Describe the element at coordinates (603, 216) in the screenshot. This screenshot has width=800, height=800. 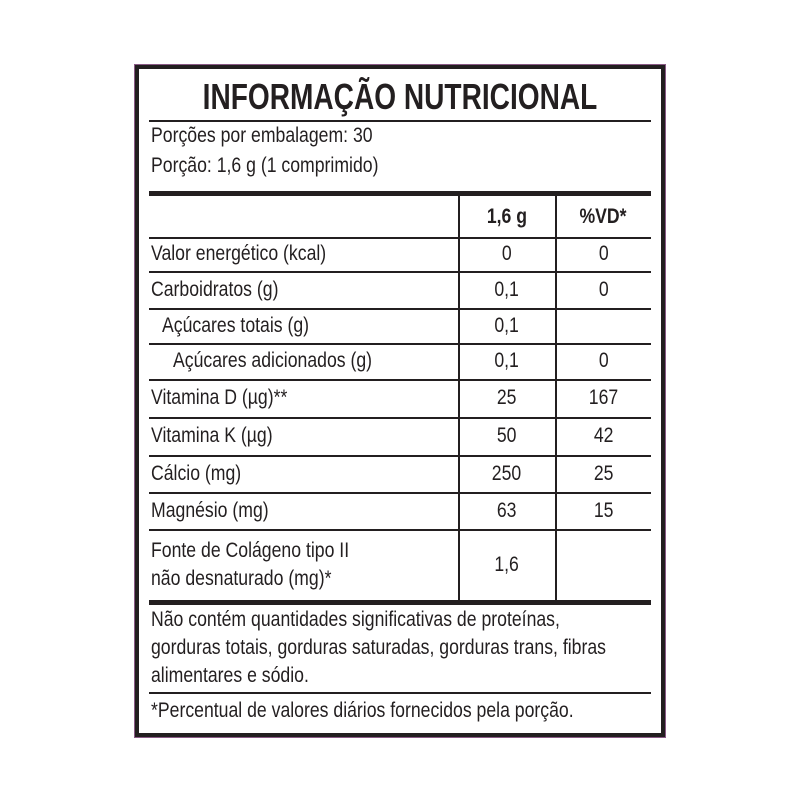
I see `column-header-dv: %VD*` at that location.